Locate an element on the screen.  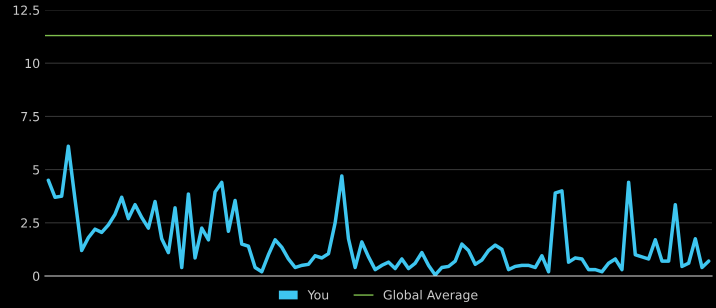
y-tick-label: 10 is located at coordinates (33, 63).